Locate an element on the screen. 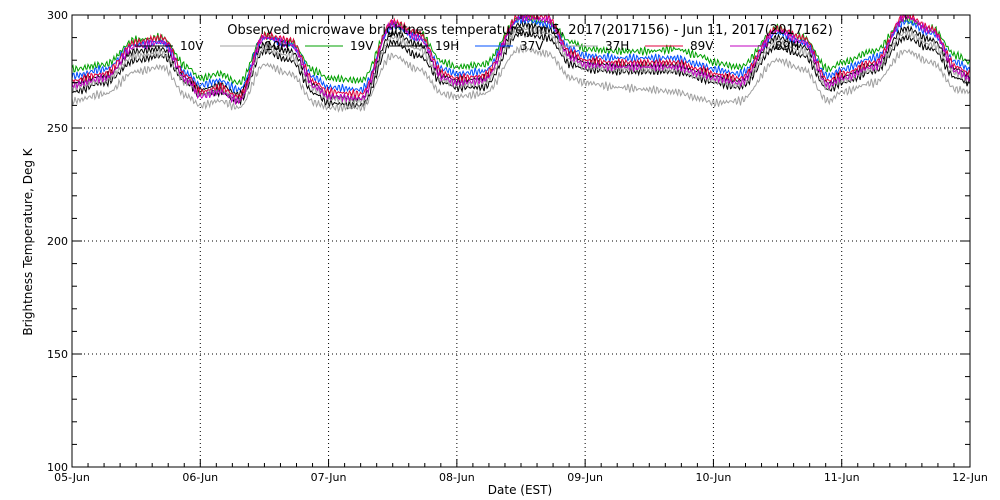 This screenshot has width=1000, height=500. series-line-37h is located at coordinates (521, 66).